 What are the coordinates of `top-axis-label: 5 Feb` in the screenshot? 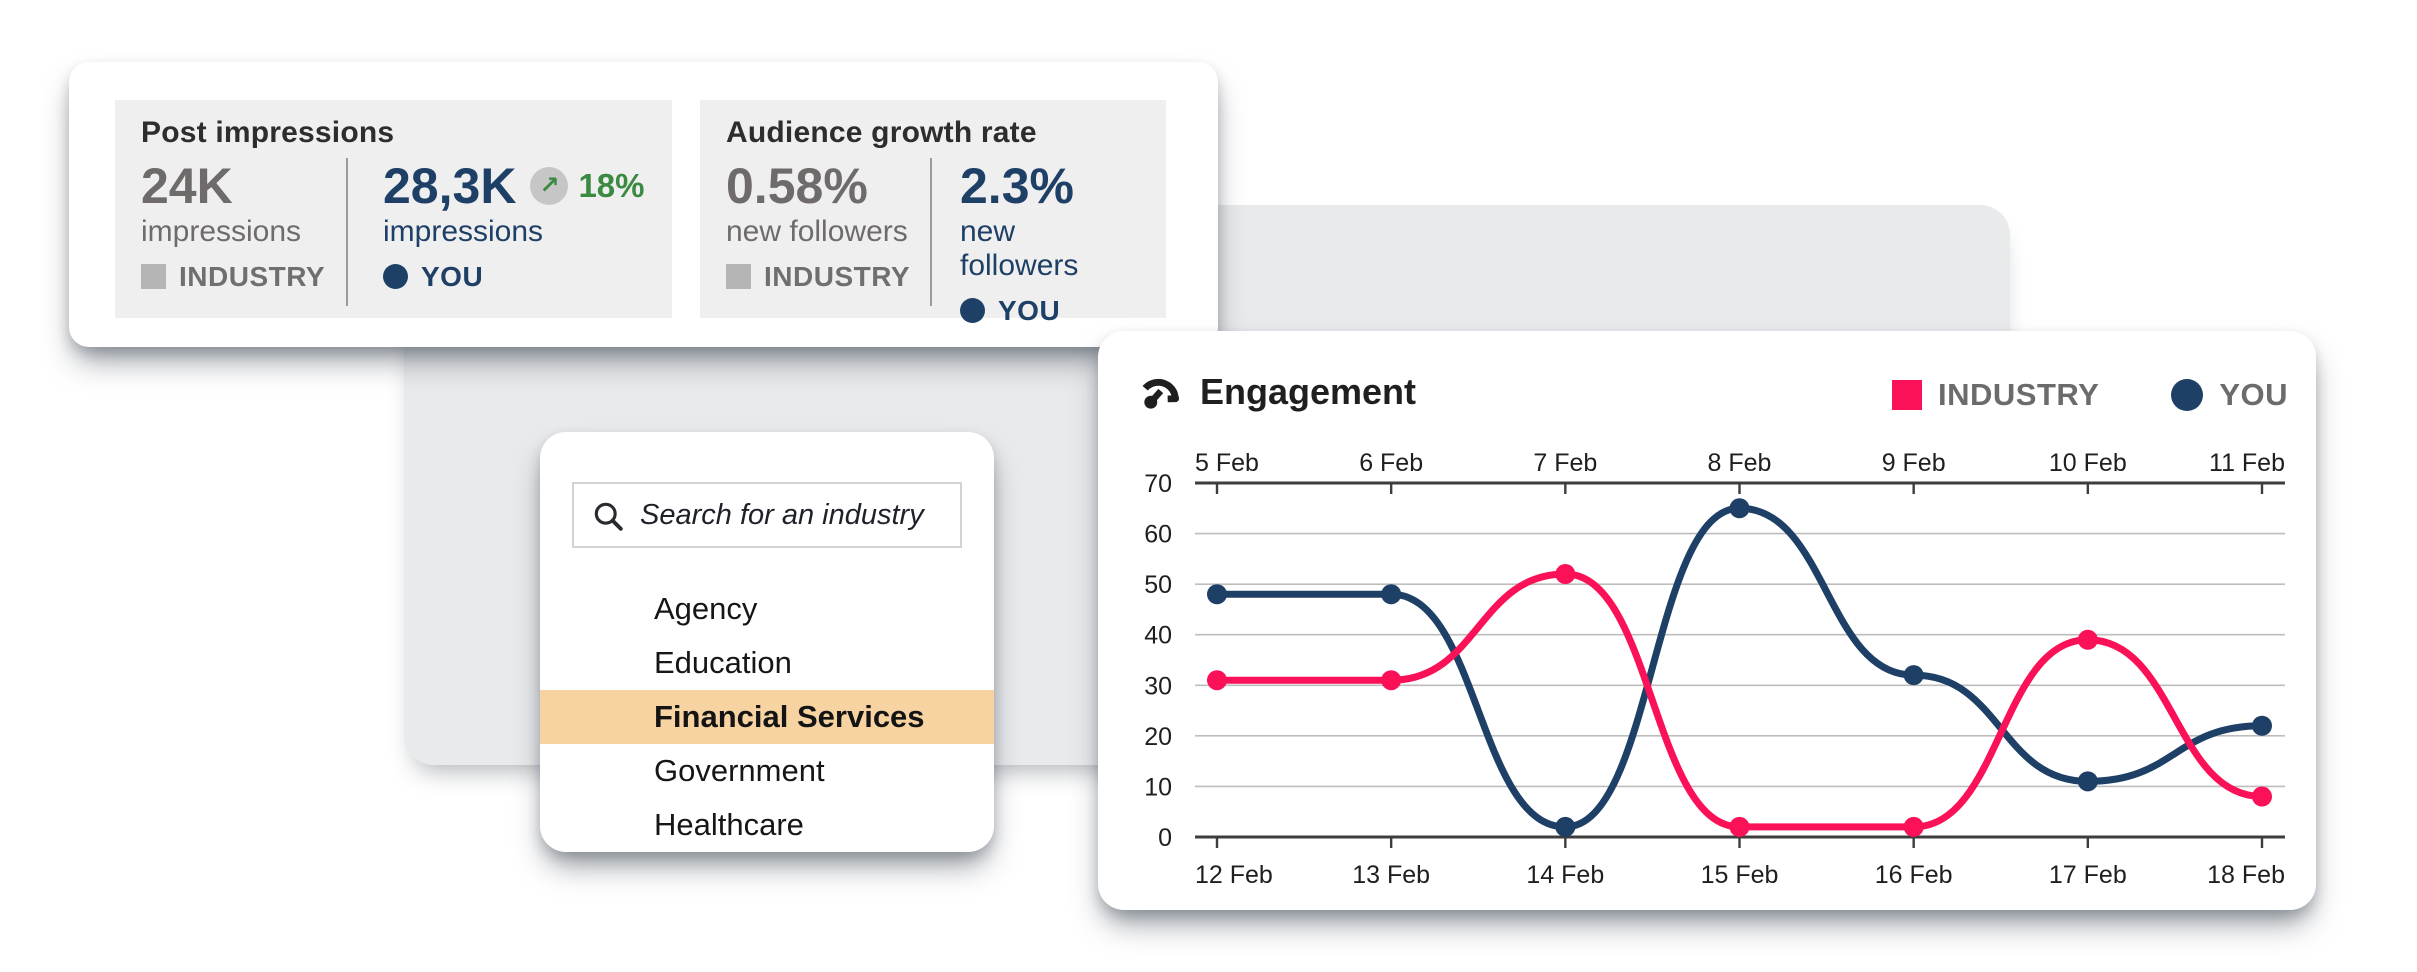 It's located at (1227, 463).